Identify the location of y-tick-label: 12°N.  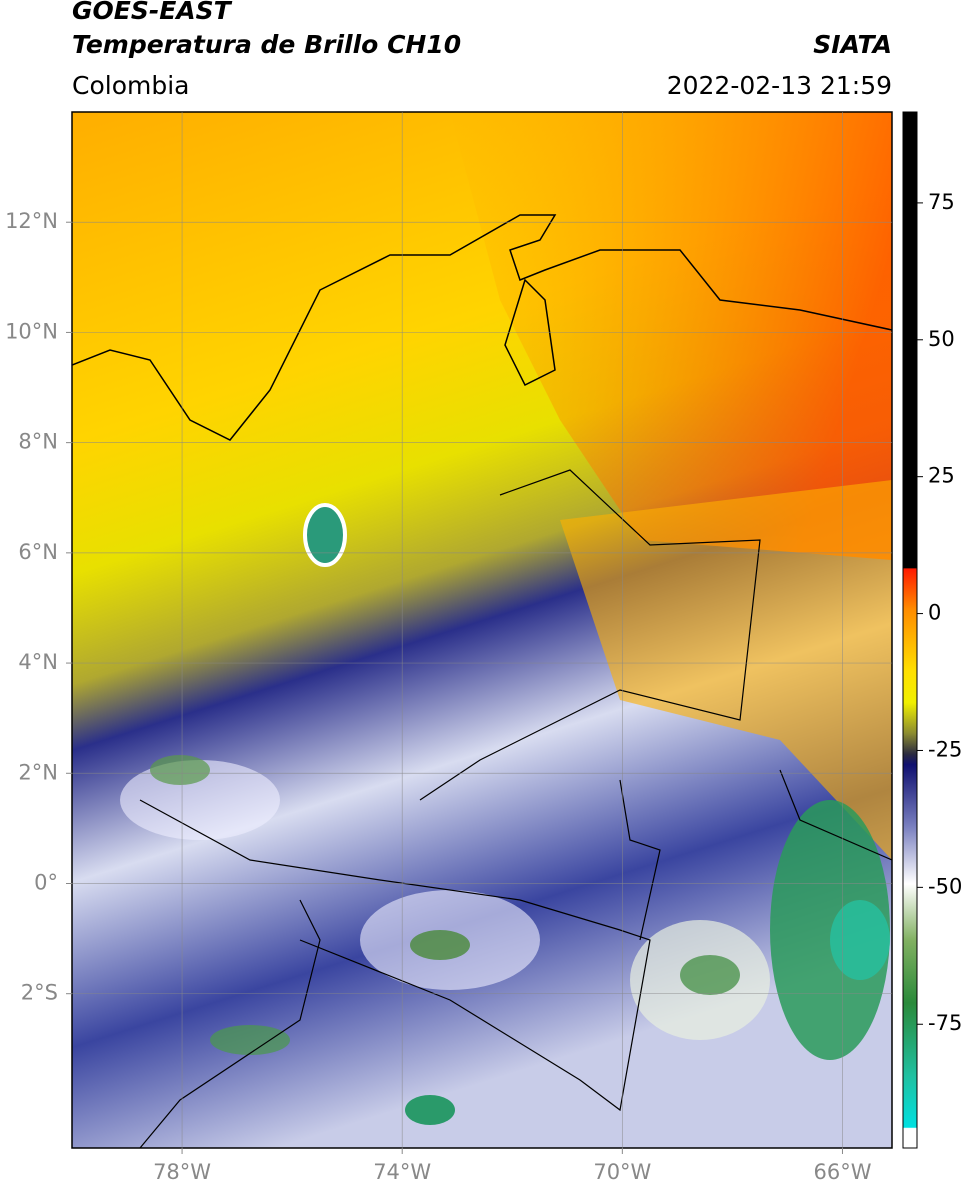
(31, 221).